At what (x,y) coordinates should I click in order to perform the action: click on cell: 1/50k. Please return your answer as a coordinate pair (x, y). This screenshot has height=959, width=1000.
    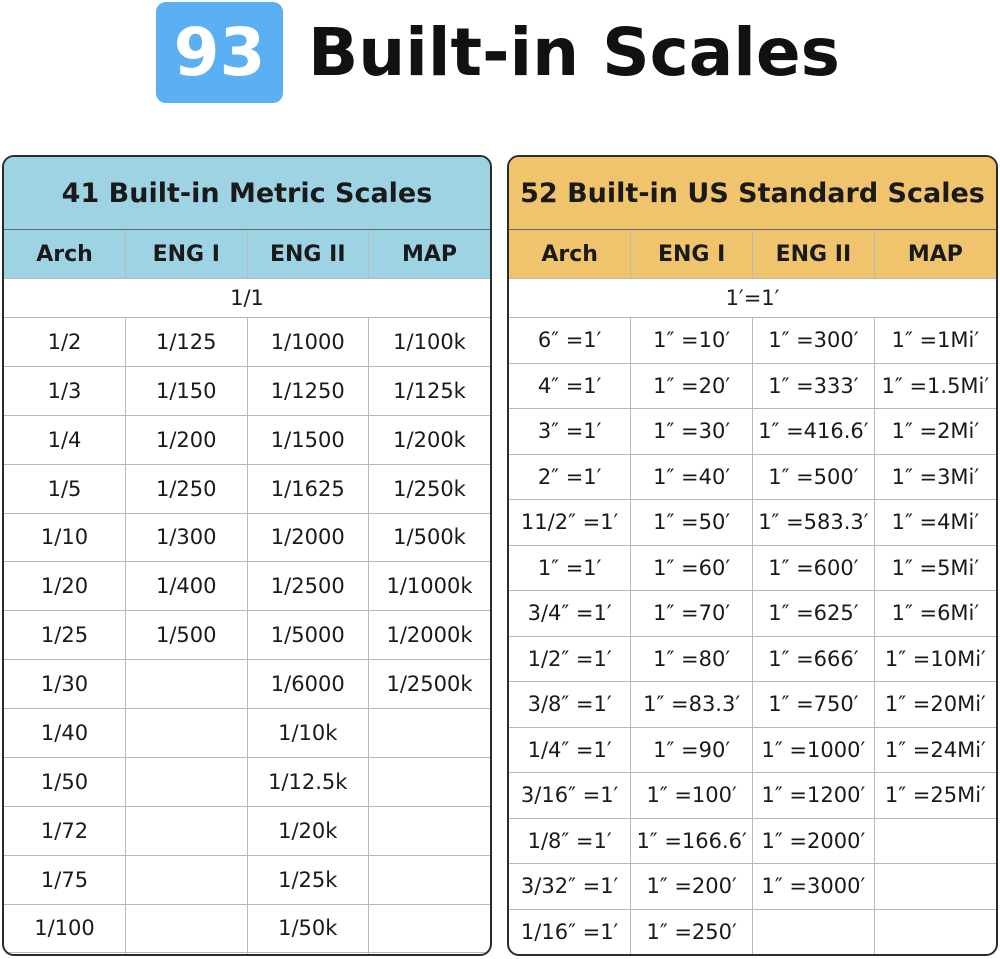
    Looking at the image, I should click on (307, 928).